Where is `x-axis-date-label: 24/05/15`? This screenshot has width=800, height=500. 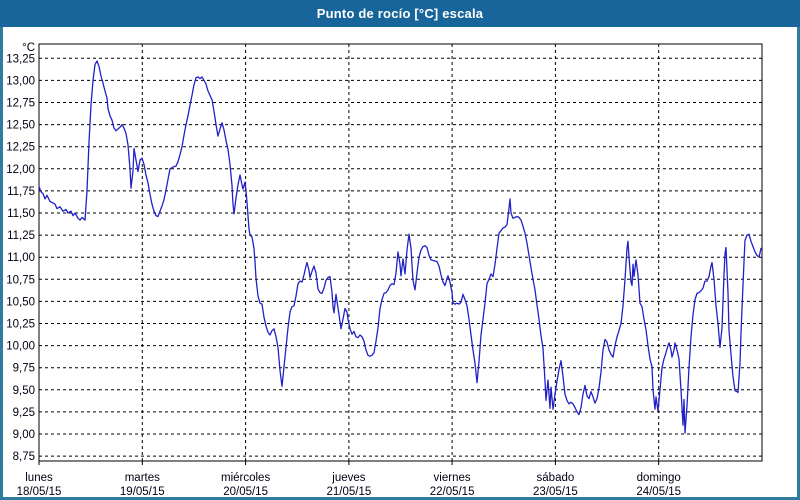
x-axis-date-label: 24/05/15 is located at coordinates (658, 492).